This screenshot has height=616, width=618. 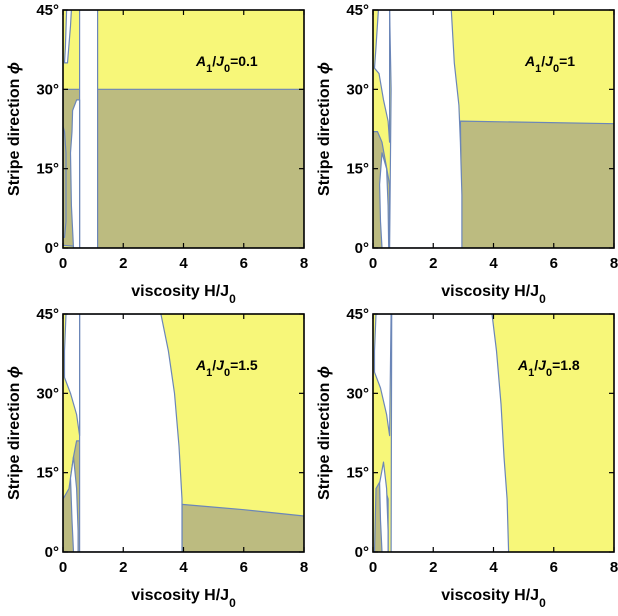 I want to click on parameter-annotation: A1/J0=1.8, so click(x=548, y=368).